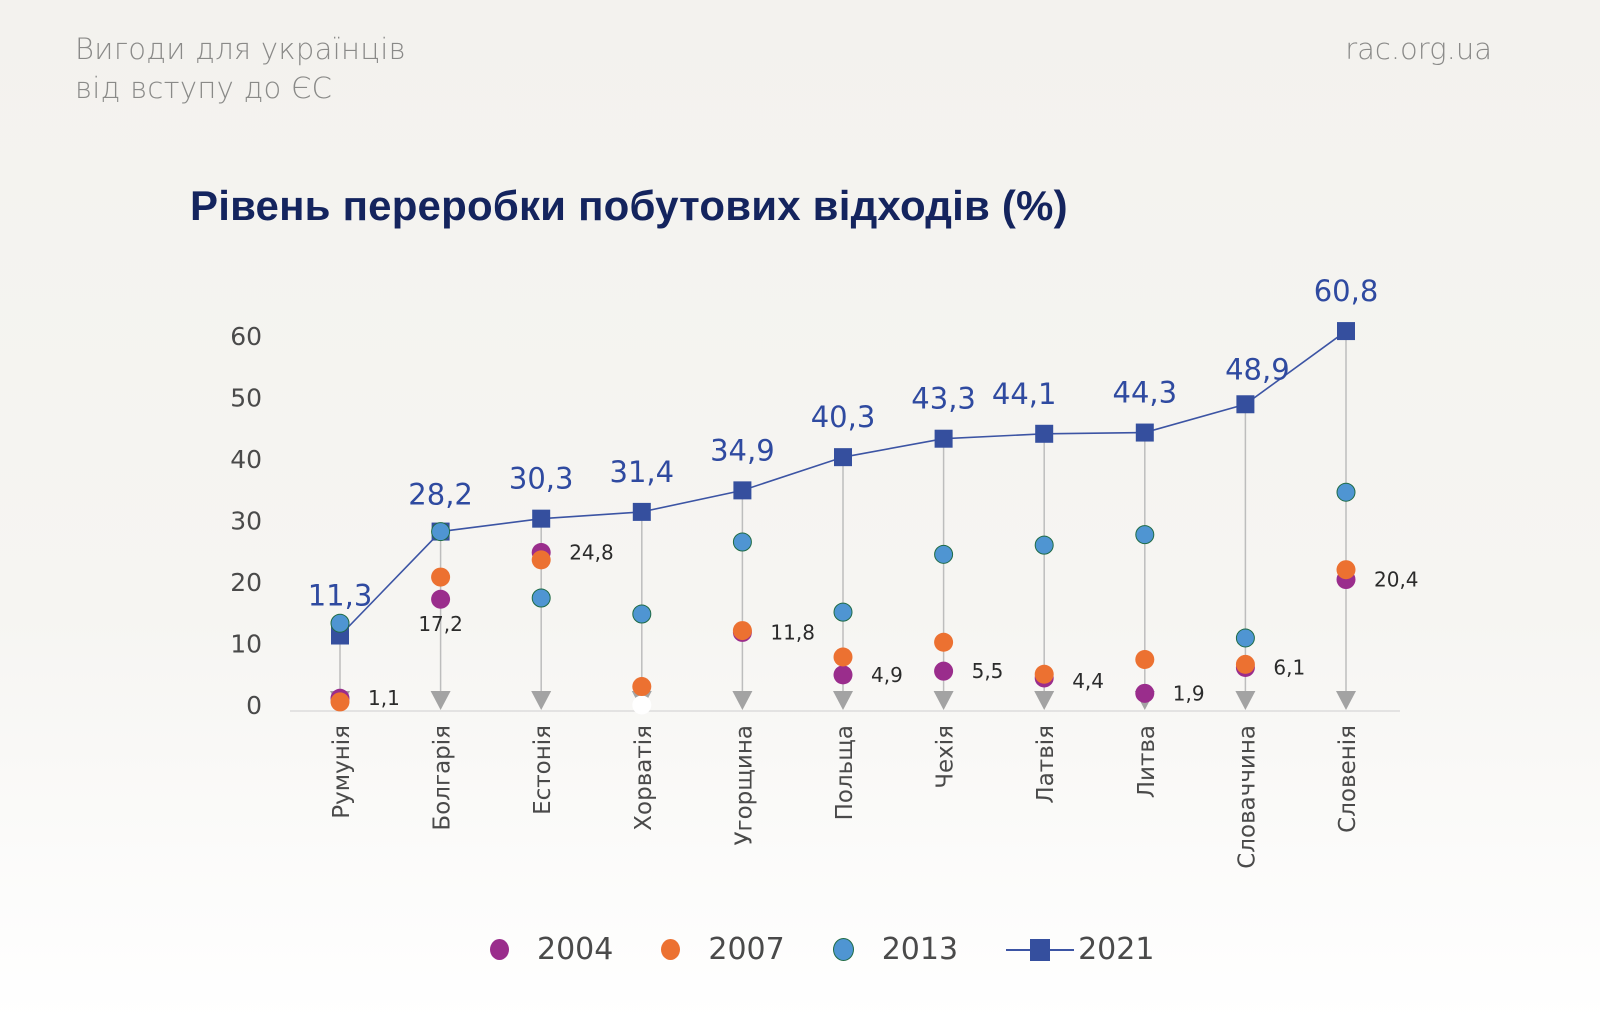  Describe the element at coordinates (887, 675) in the screenshot. I see `series-2004-label: 4,9` at that location.